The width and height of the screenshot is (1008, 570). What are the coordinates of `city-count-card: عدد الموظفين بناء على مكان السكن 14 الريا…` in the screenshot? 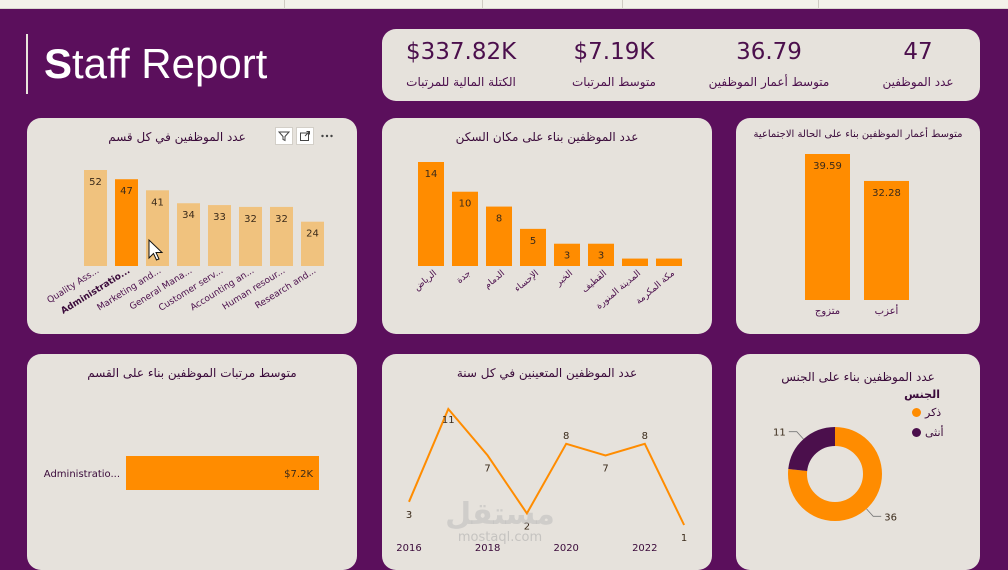 It's located at (547, 226).